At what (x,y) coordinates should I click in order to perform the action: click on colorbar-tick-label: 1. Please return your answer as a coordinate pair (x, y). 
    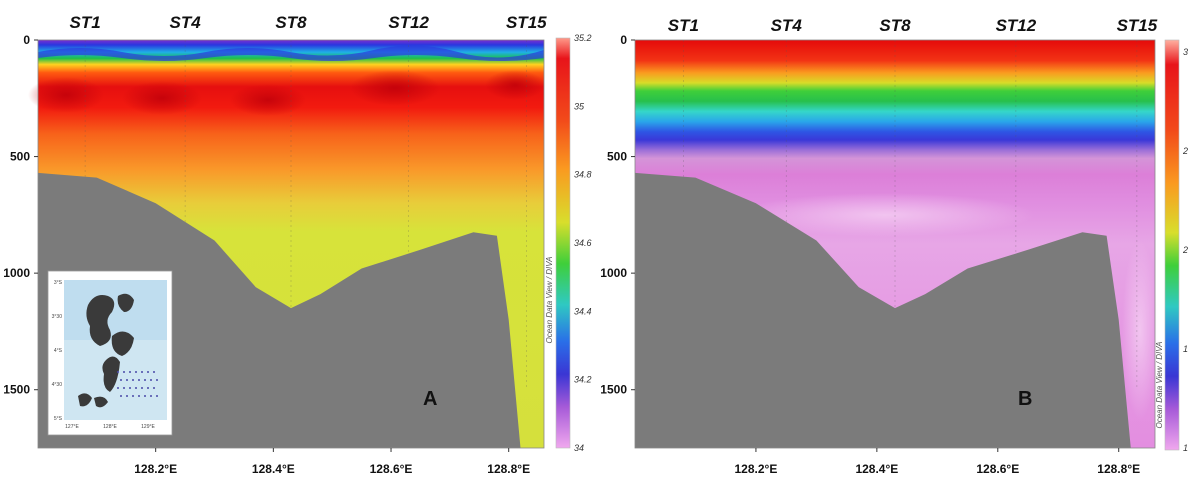
    Looking at the image, I should click on (1185, 448).